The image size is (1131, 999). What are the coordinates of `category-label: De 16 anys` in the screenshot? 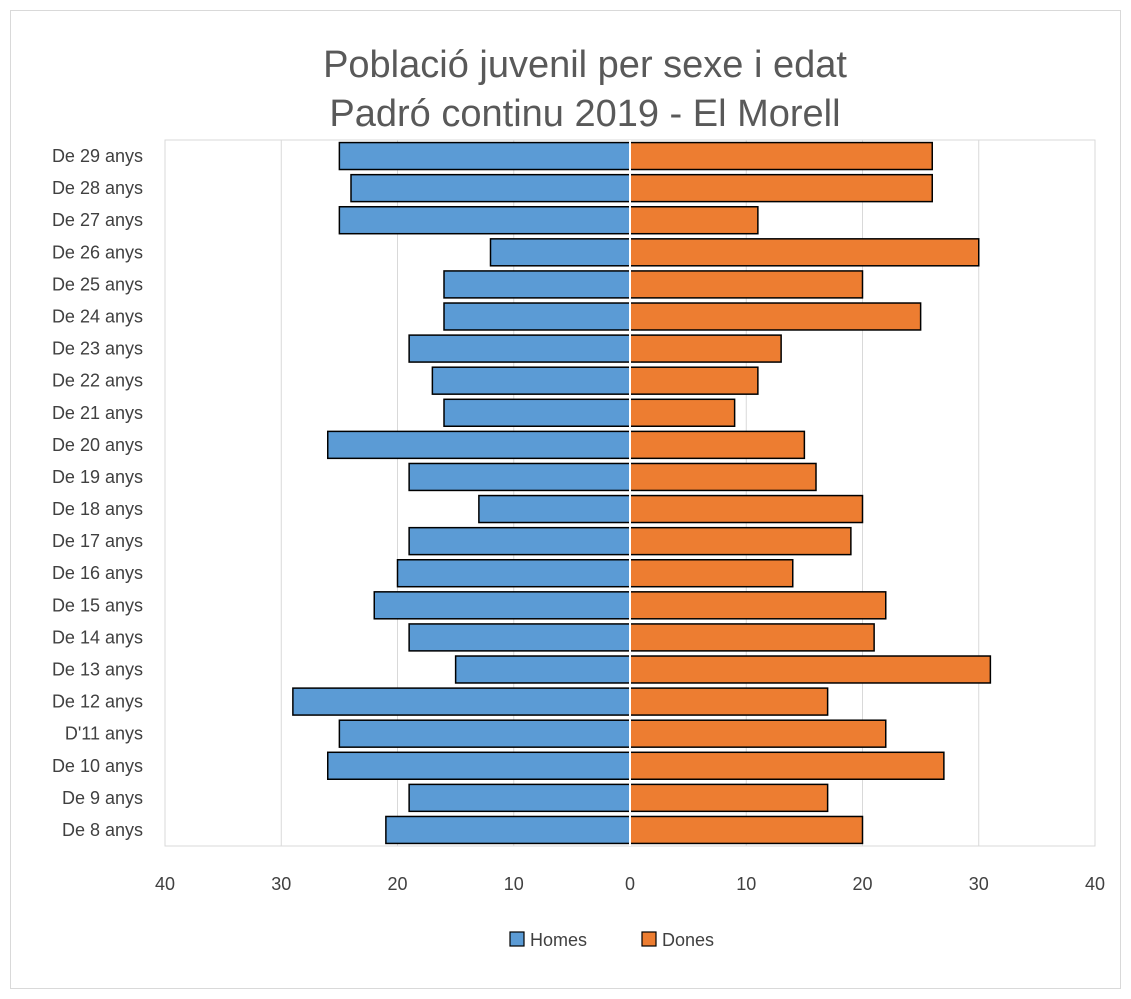 It's located at (97, 573).